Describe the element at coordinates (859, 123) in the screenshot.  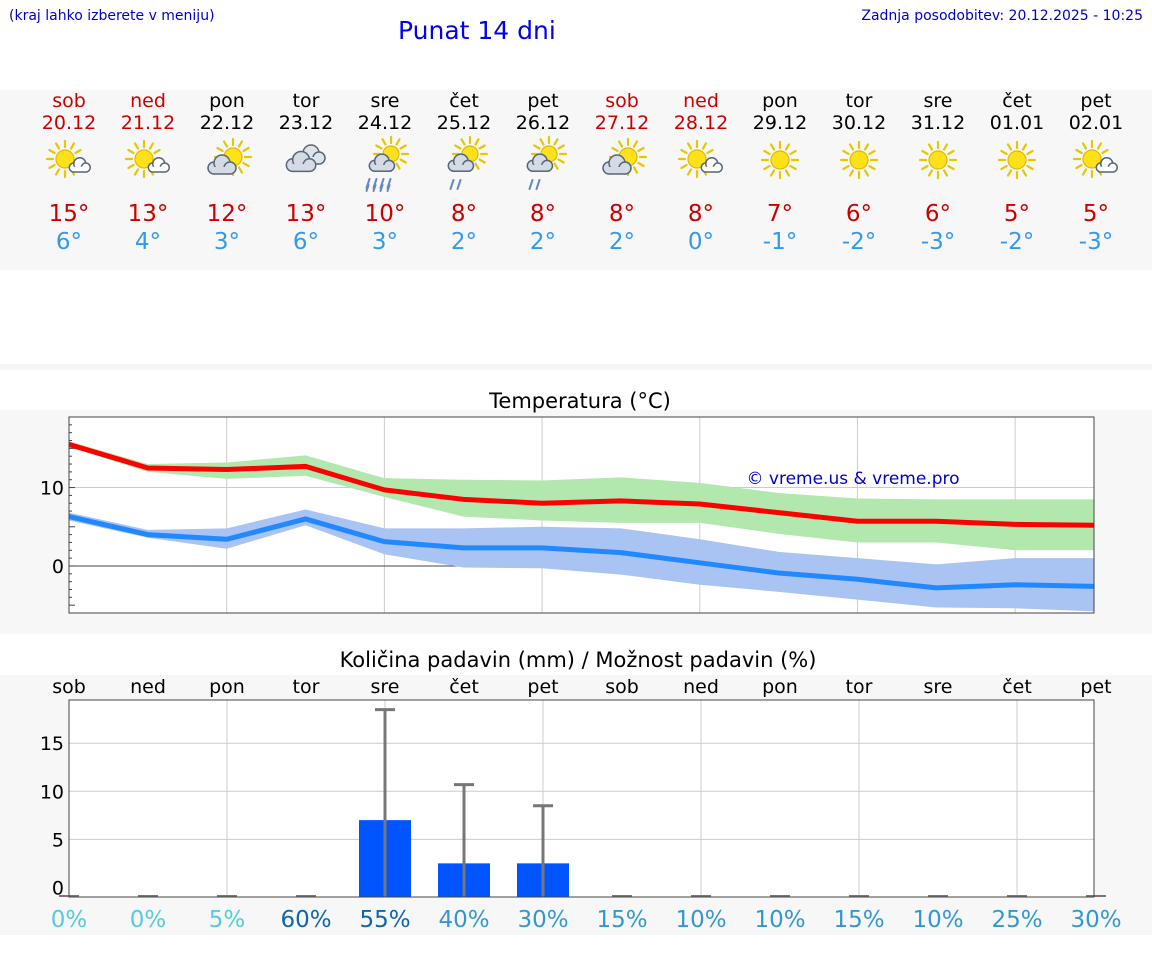
I see `forecast-date: 30.12` at that location.